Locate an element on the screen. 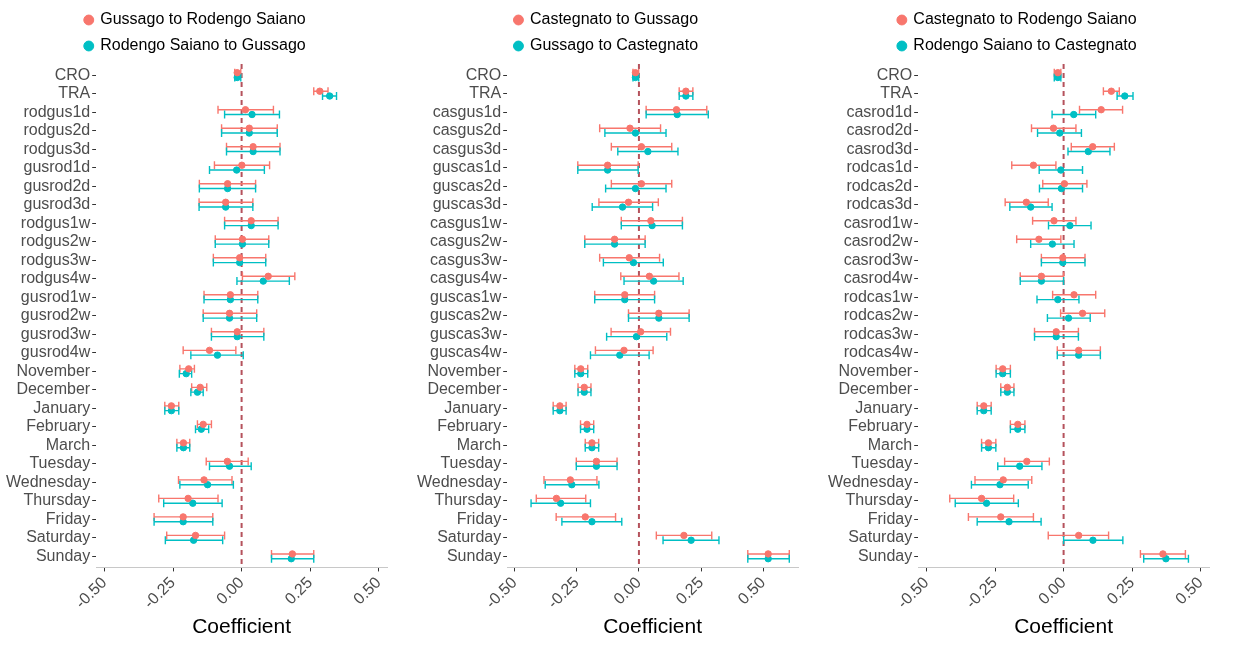 The width and height of the screenshot is (1234, 648). legend-label: Rodengo Saiano to Castegnato is located at coordinates (1025, 45).